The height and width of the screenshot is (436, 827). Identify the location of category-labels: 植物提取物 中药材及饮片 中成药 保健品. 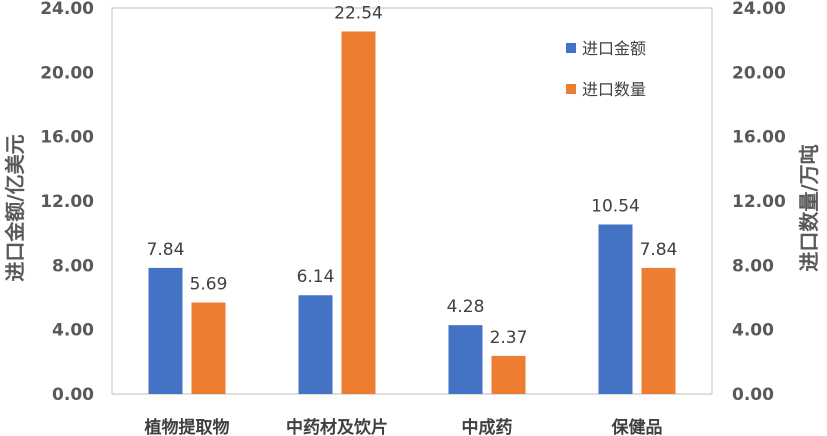
(404, 426).